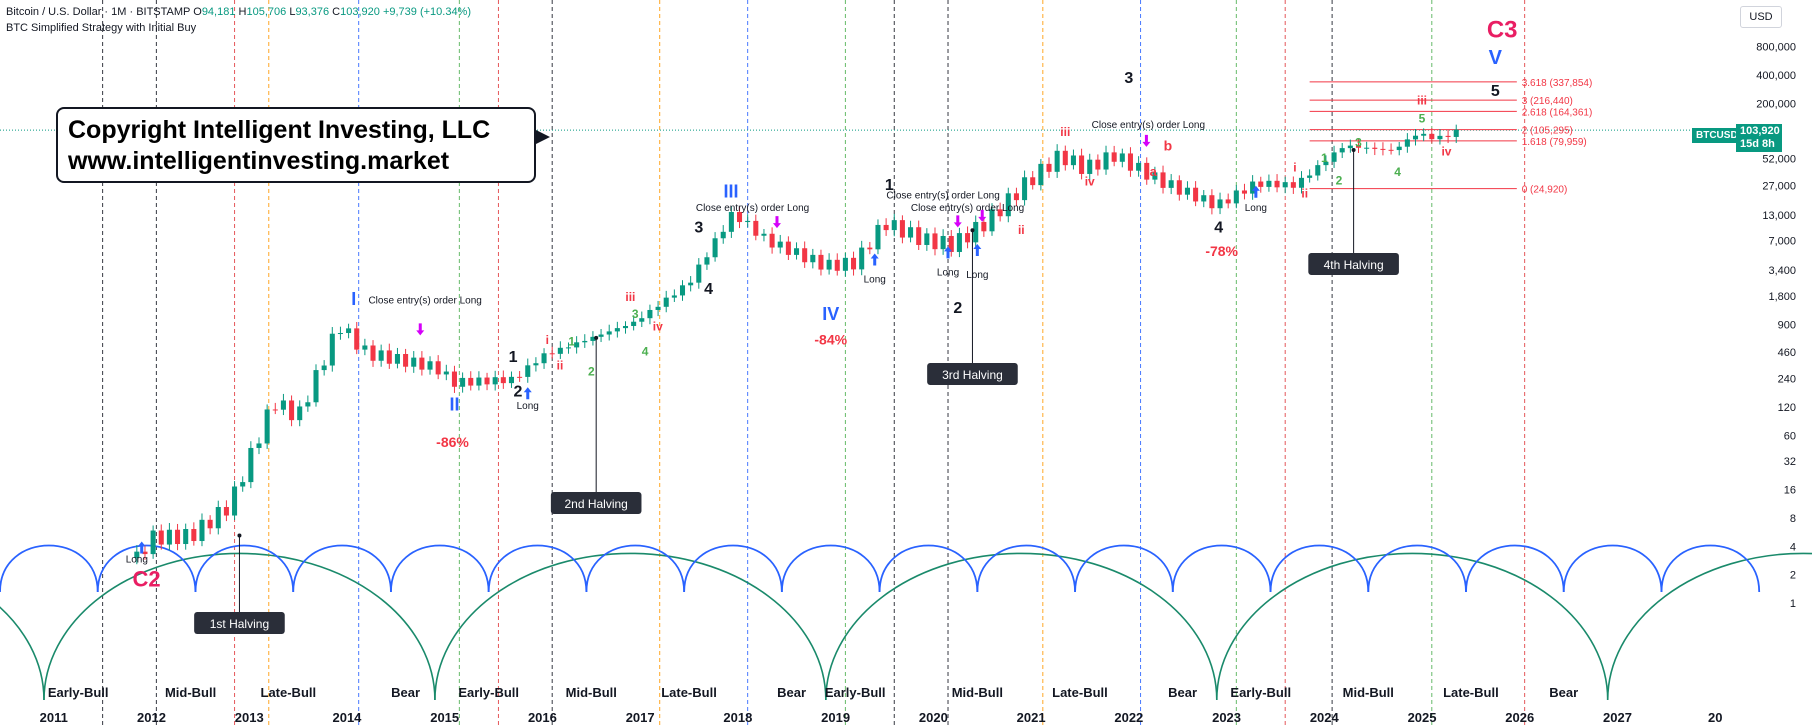 The height and width of the screenshot is (728, 1812). Describe the element at coordinates (571, 341) in the screenshot. I see `wave-label: 1` at that location.